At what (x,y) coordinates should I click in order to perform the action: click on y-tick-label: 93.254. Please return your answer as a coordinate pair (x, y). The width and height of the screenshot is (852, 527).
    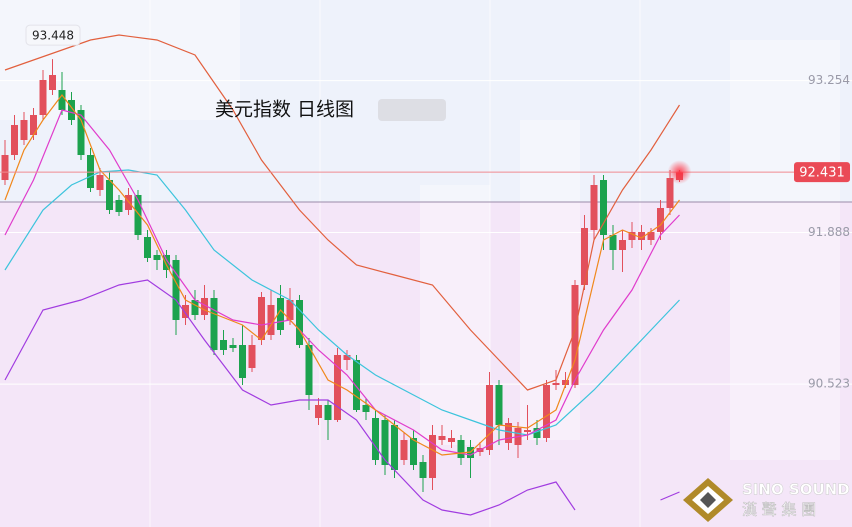
    Looking at the image, I should click on (829, 80).